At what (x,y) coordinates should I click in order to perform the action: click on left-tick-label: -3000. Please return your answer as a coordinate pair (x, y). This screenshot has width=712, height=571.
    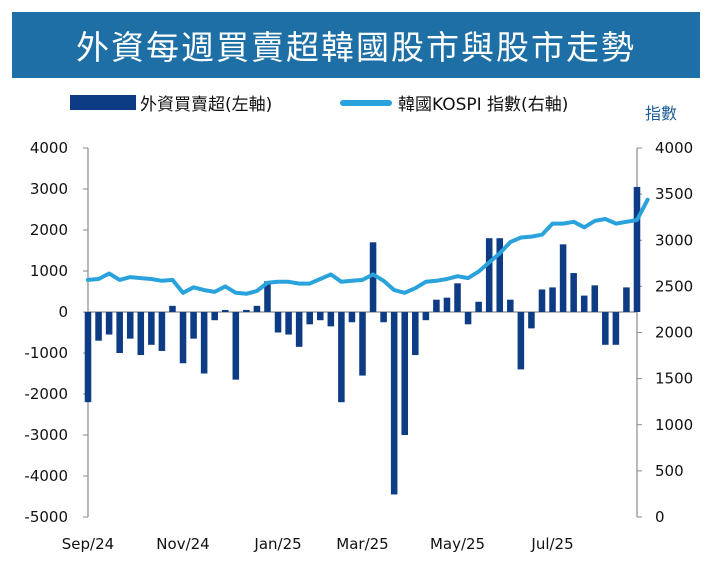
    Looking at the image, I should click on (46, 435).